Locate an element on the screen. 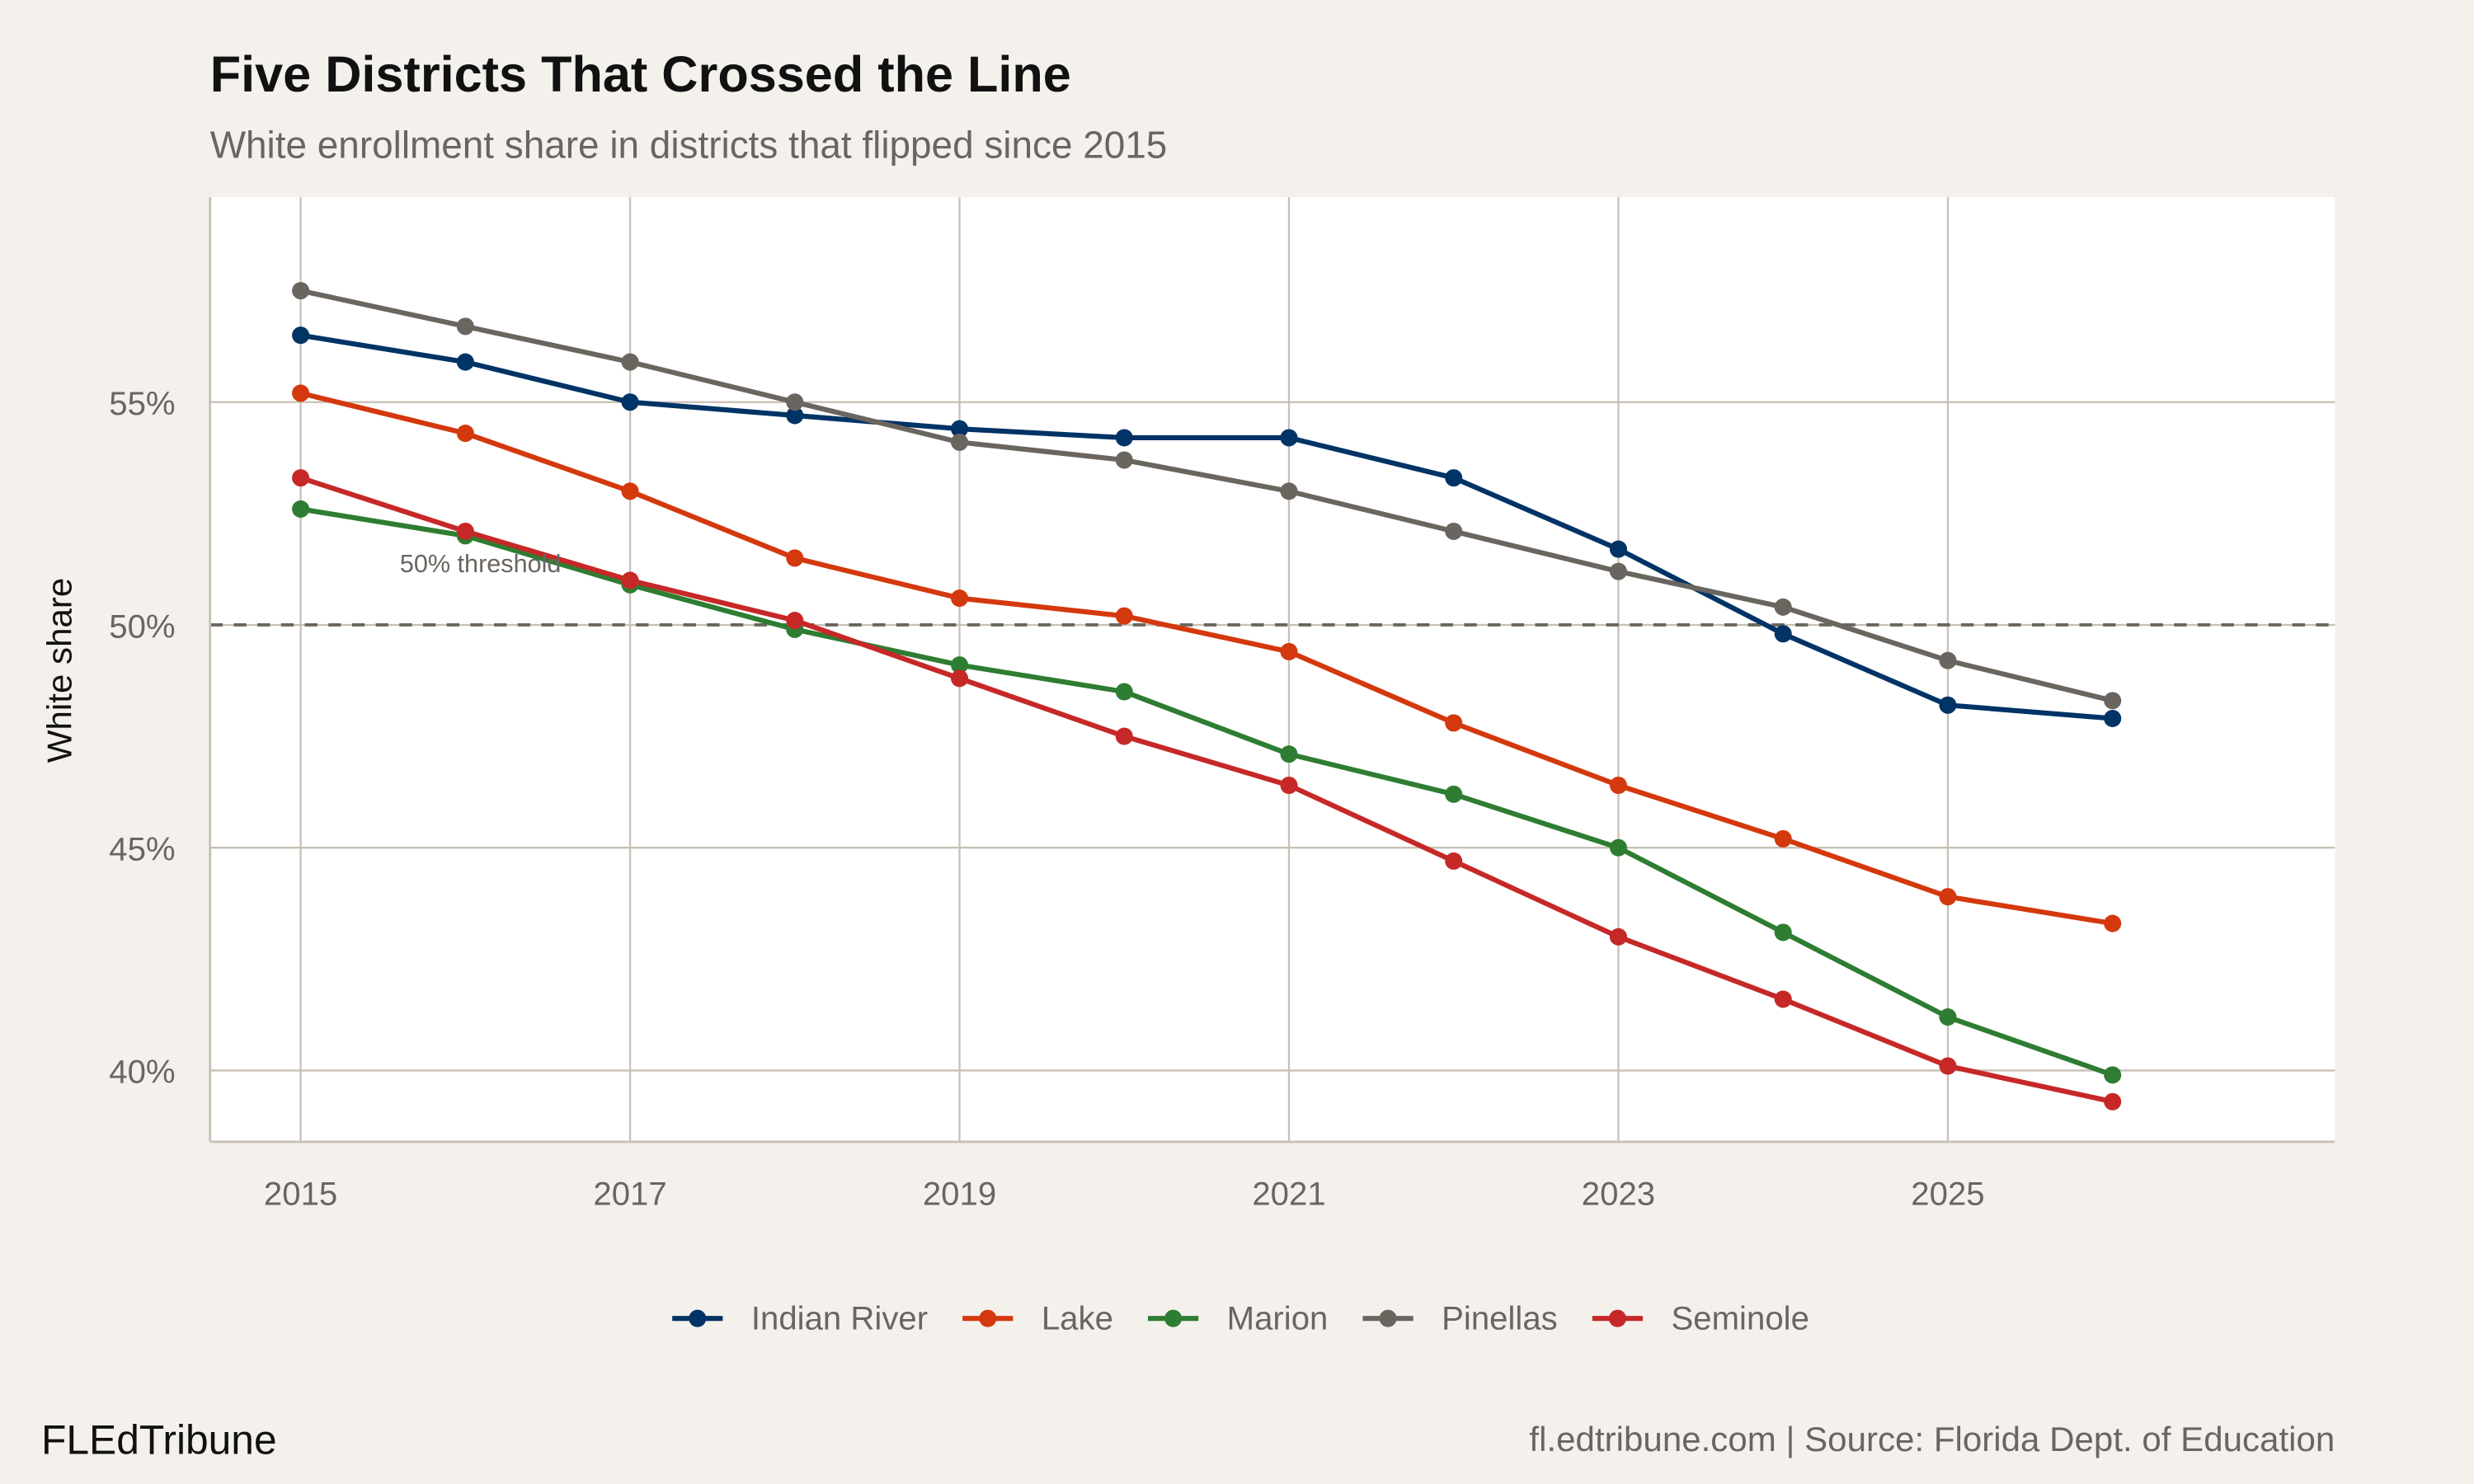  legend-label: Indian River is located at coordinates (839, 1318).